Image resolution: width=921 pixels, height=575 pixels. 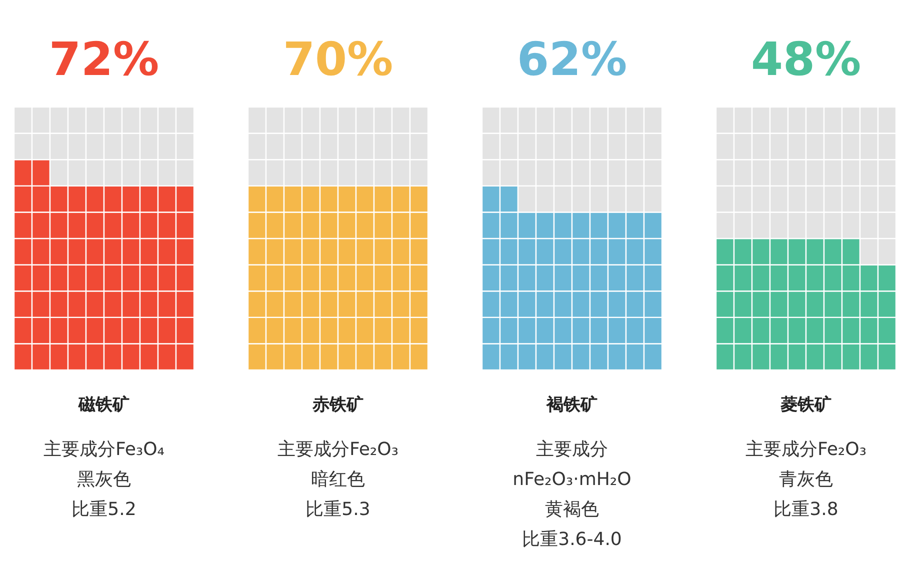 I want to click on data-label: 70%, so click(x=338, y=59).